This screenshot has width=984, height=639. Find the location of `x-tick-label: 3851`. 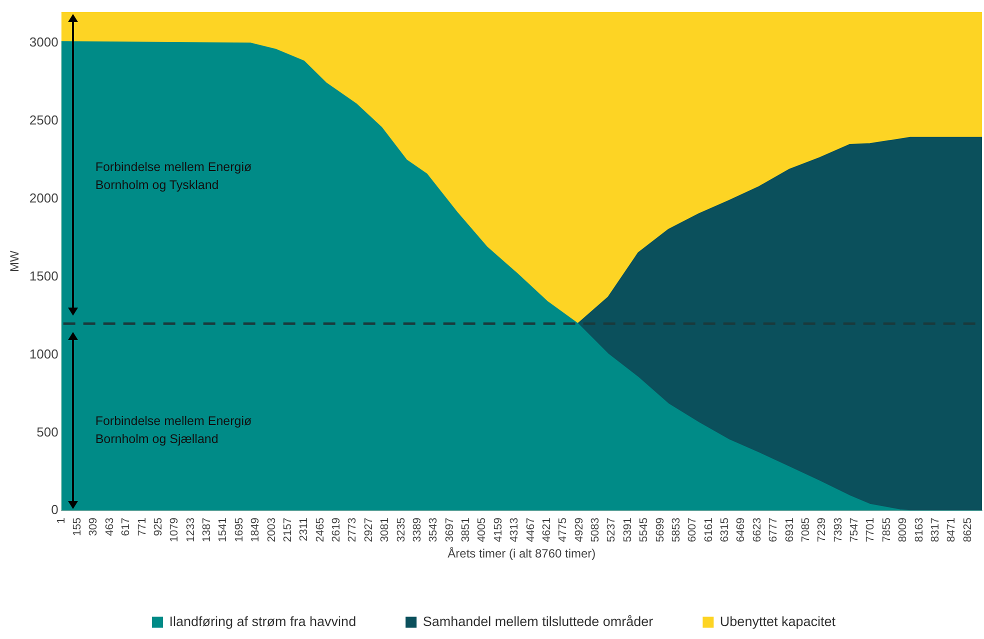

x-tick-label: 3851 is located at coordinates (466, 530).